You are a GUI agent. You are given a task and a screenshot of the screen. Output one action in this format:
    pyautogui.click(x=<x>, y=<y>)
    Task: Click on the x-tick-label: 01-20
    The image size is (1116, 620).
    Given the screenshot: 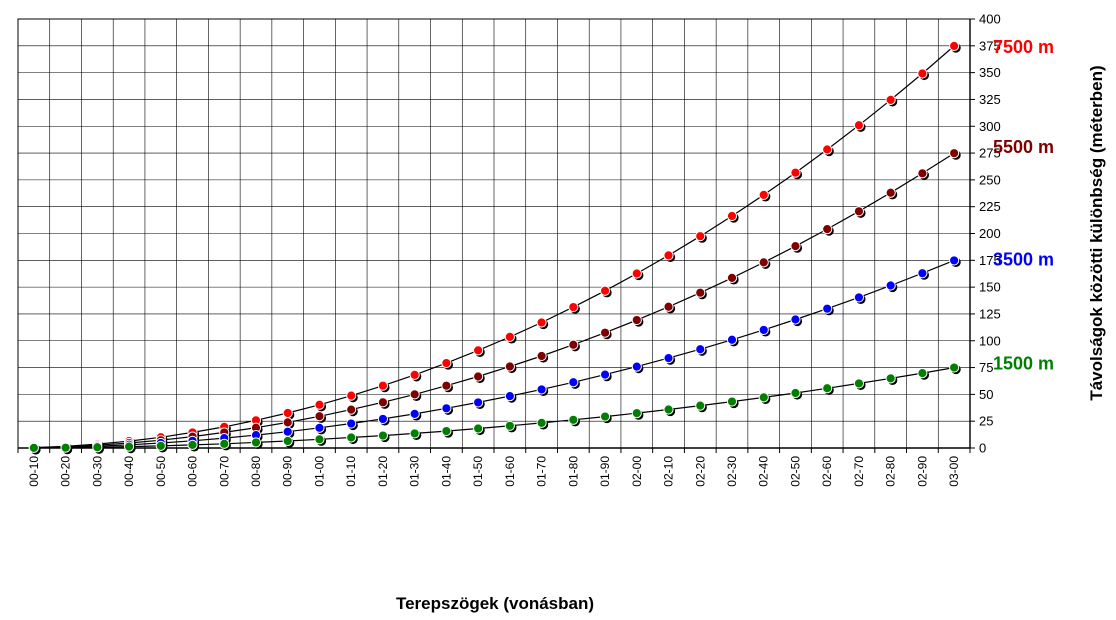 What is the action you would take?
    pyautogui.click(x=383, y=471)
    